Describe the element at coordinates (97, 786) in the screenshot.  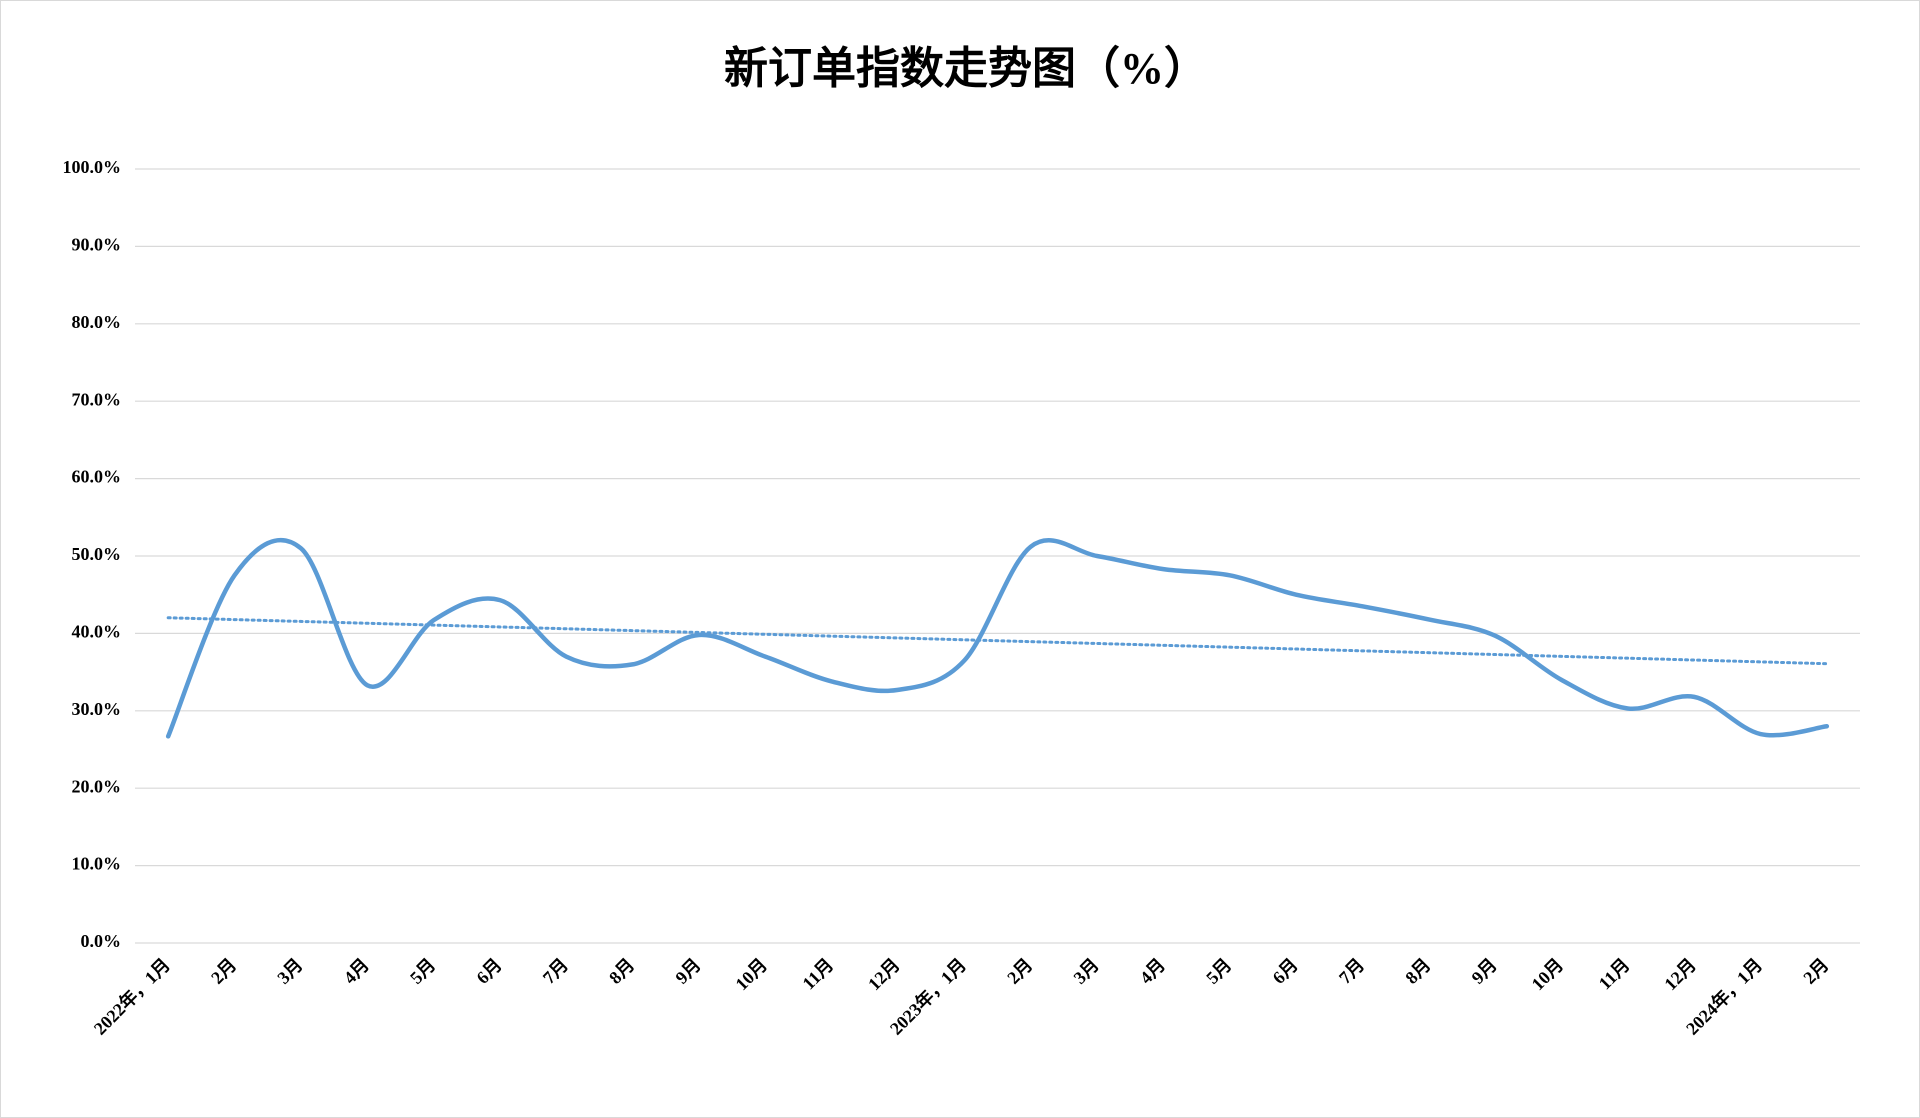
I see `y-tick-label: 20.0%` at that location.